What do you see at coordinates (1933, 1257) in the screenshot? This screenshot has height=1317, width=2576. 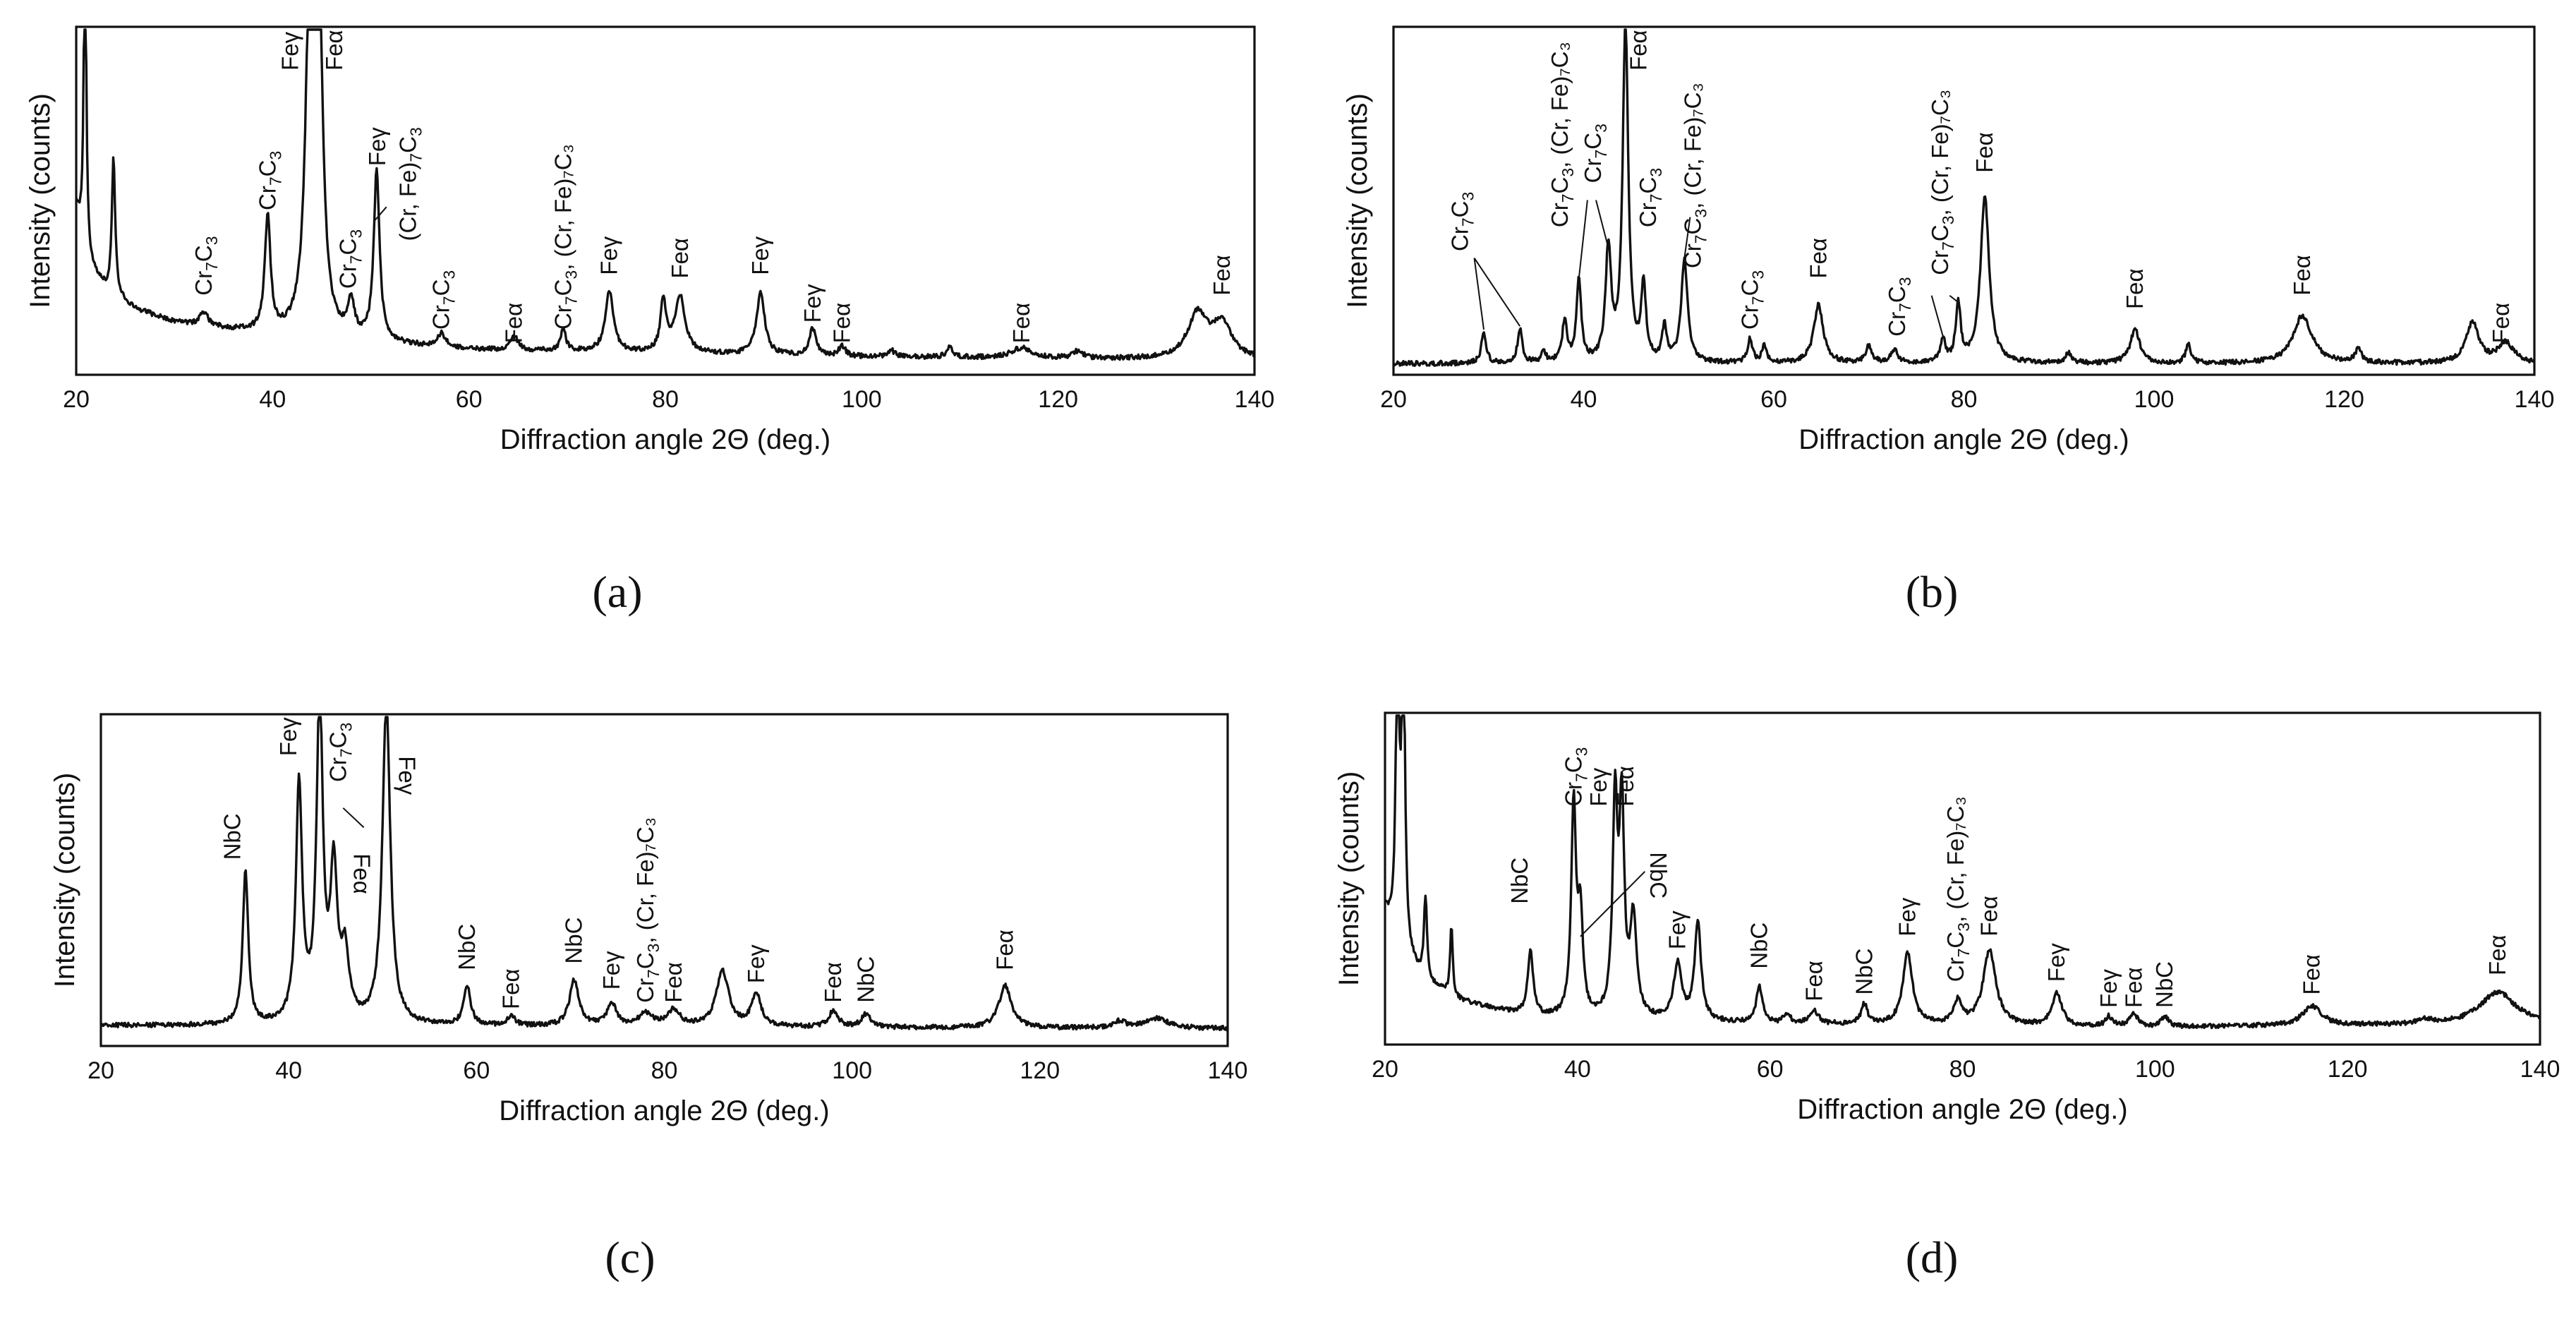 I see `panel-caption: (d)` at bounding box center [1933, 1257].